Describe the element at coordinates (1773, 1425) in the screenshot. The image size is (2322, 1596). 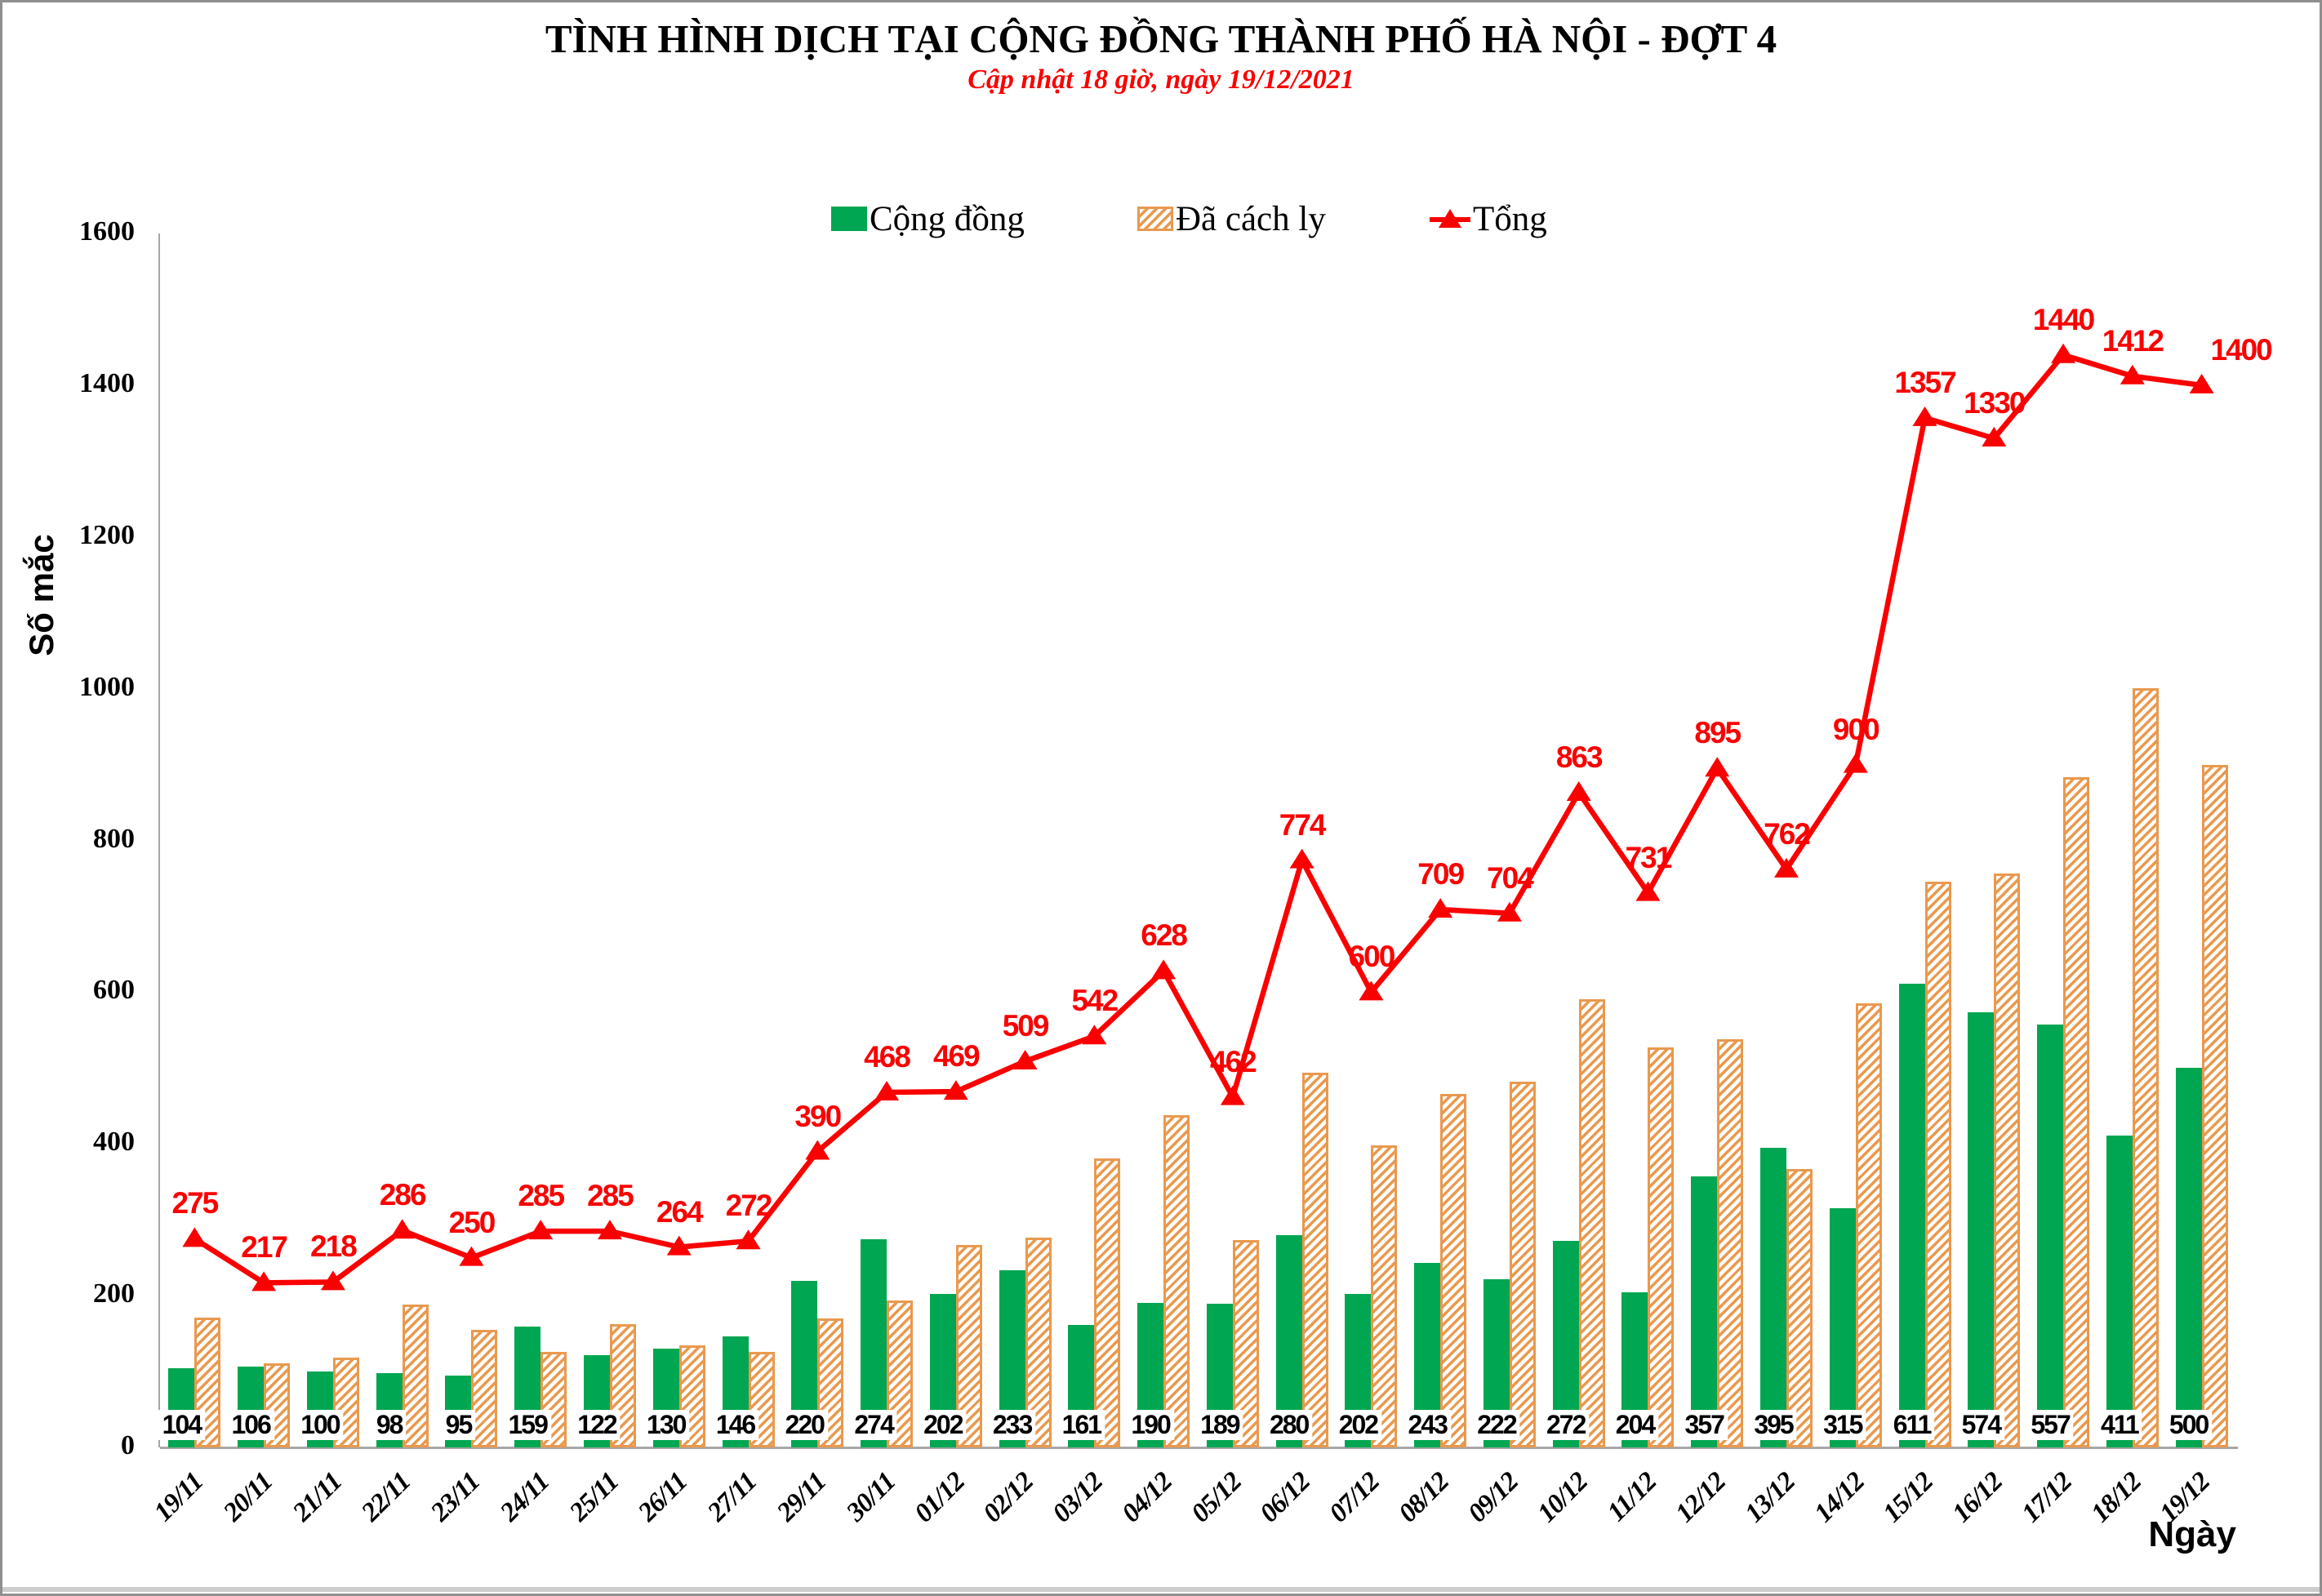
I see `bar-value-label: 395` at that location.